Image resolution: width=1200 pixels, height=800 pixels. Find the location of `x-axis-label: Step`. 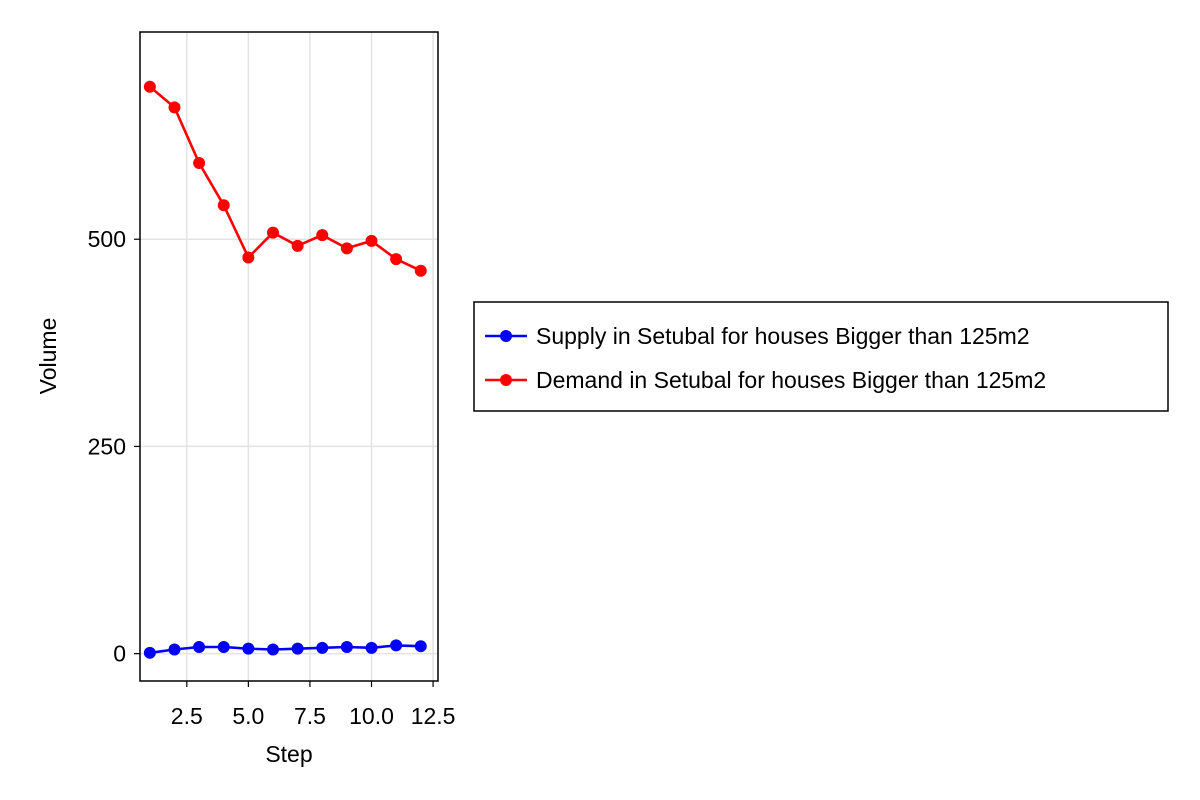

x-axis-label: Step is located at coordinates (288, 754).